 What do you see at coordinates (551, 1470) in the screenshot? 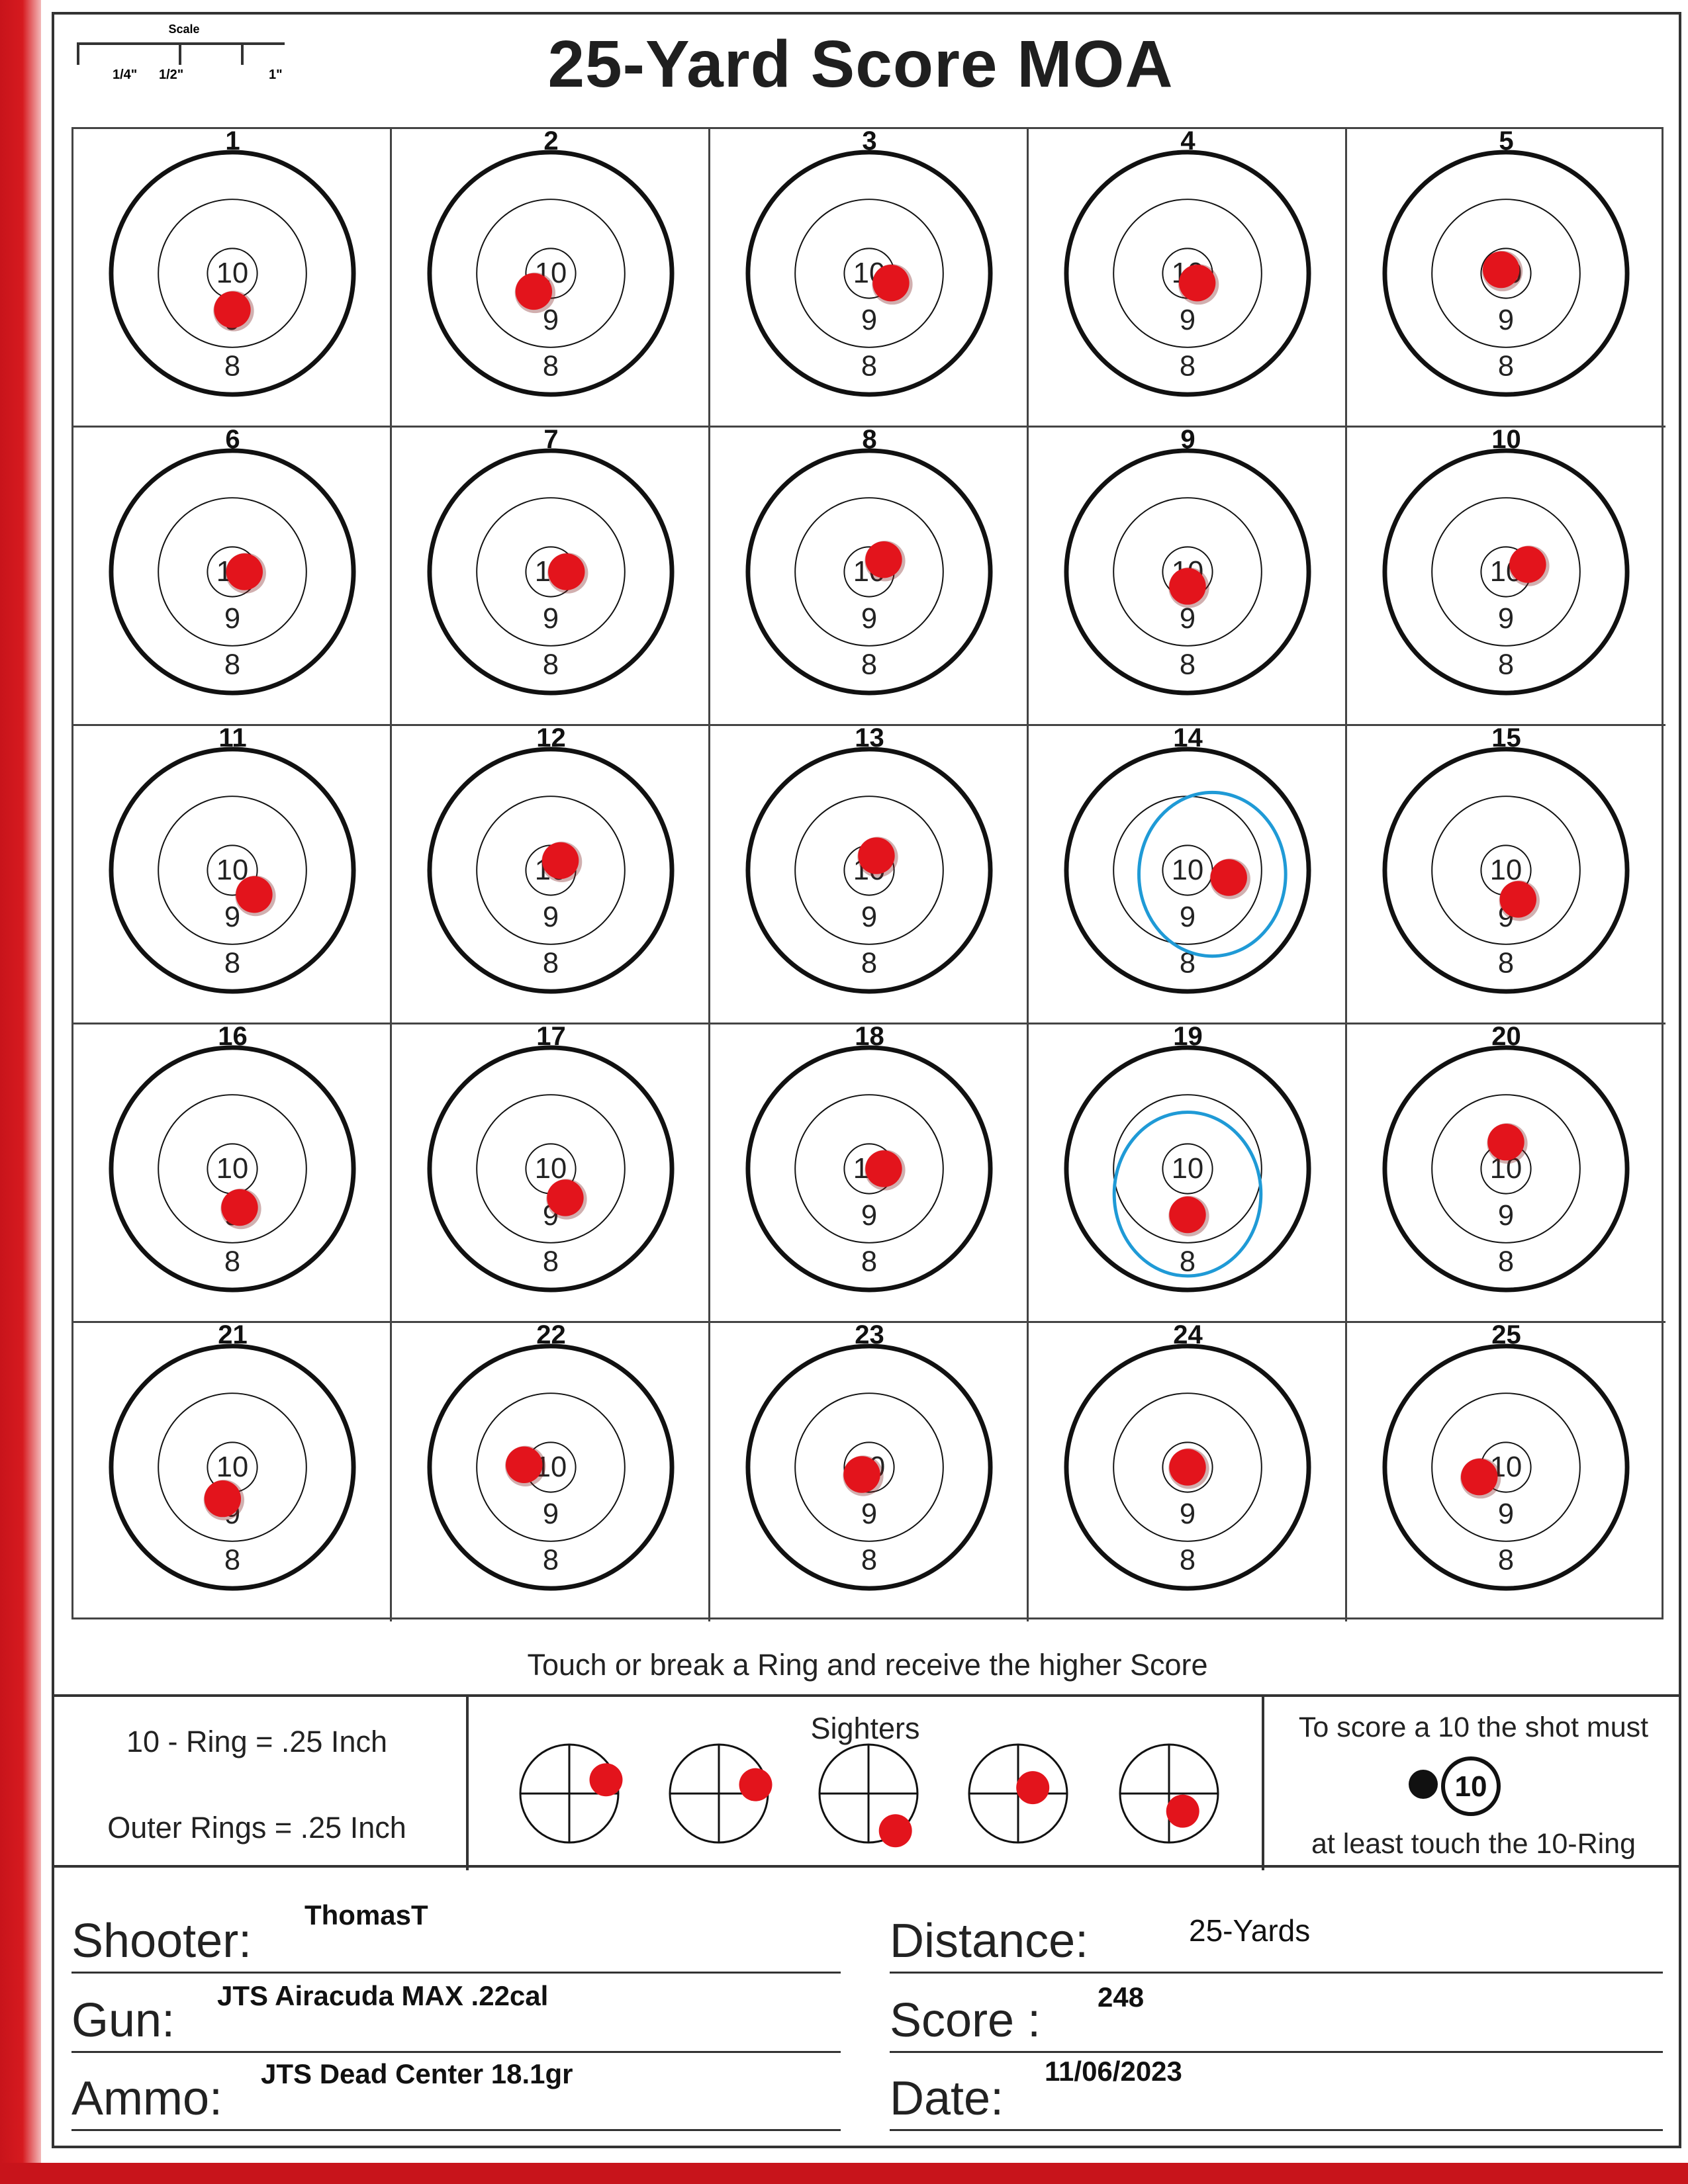
I see `target-cell: 22 10 9 8` at bounding box center [551, 1470].